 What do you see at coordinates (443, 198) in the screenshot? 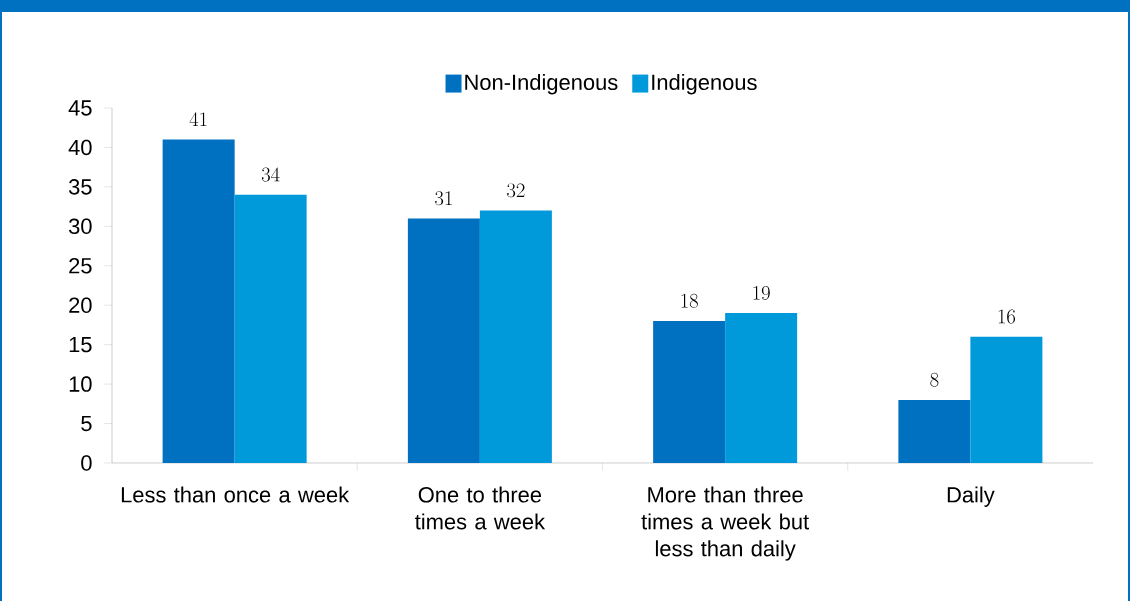
I see `data-label: 31` at bounding box center [443, 198].